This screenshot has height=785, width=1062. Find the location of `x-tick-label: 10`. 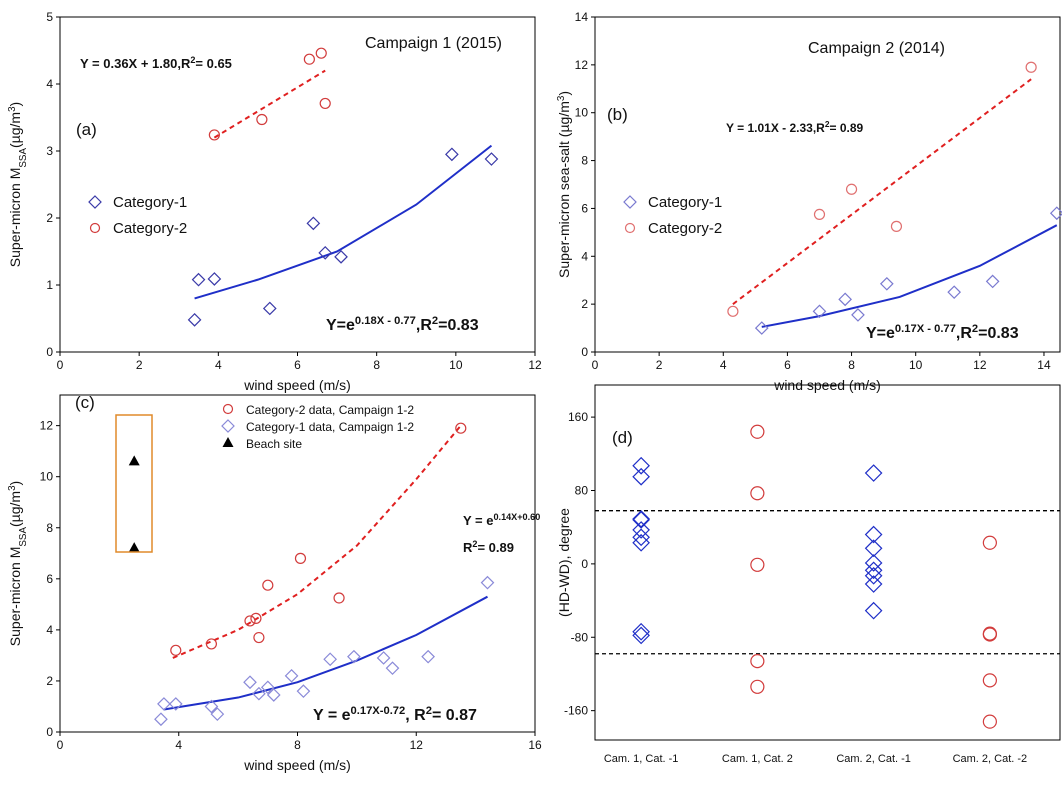

x-tick-label: 10 is located at coordinates (456, 365).